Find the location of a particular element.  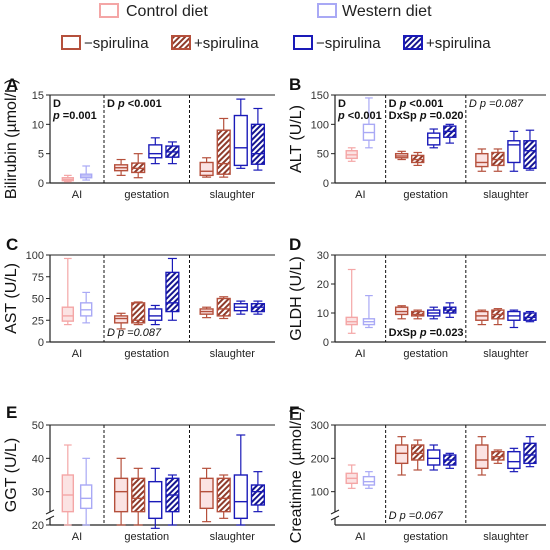

legend-label-control-minus-spirulina: −spirulina is located at coordinates (116, 43).